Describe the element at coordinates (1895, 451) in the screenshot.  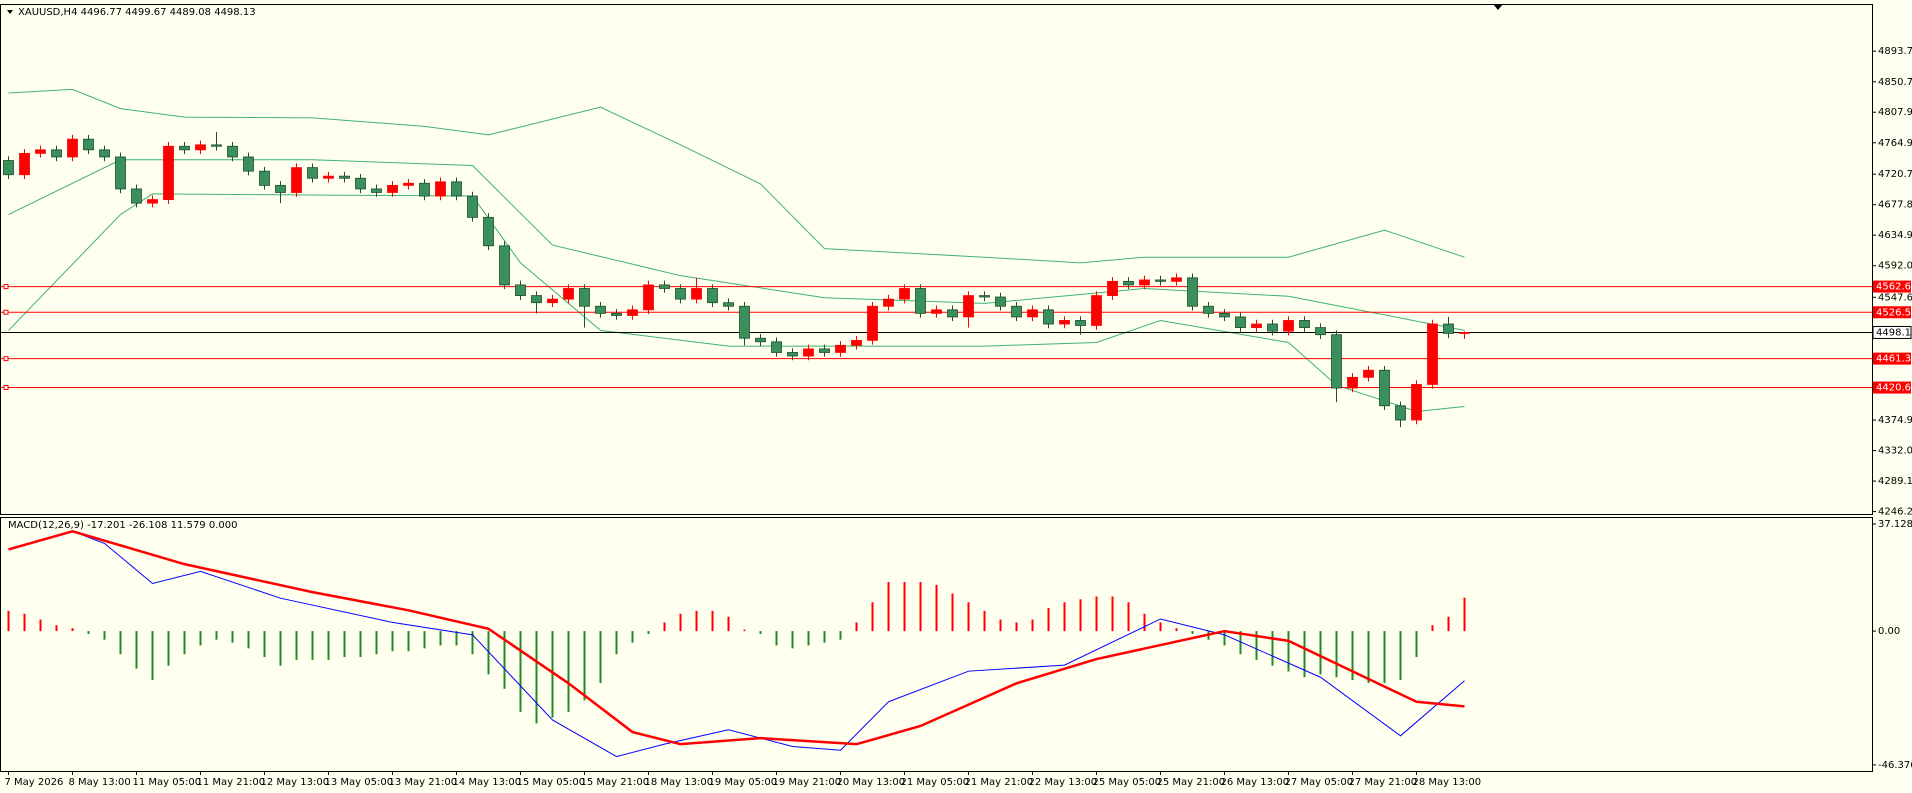
I see `y-tick-label: 4332.00` at that location.